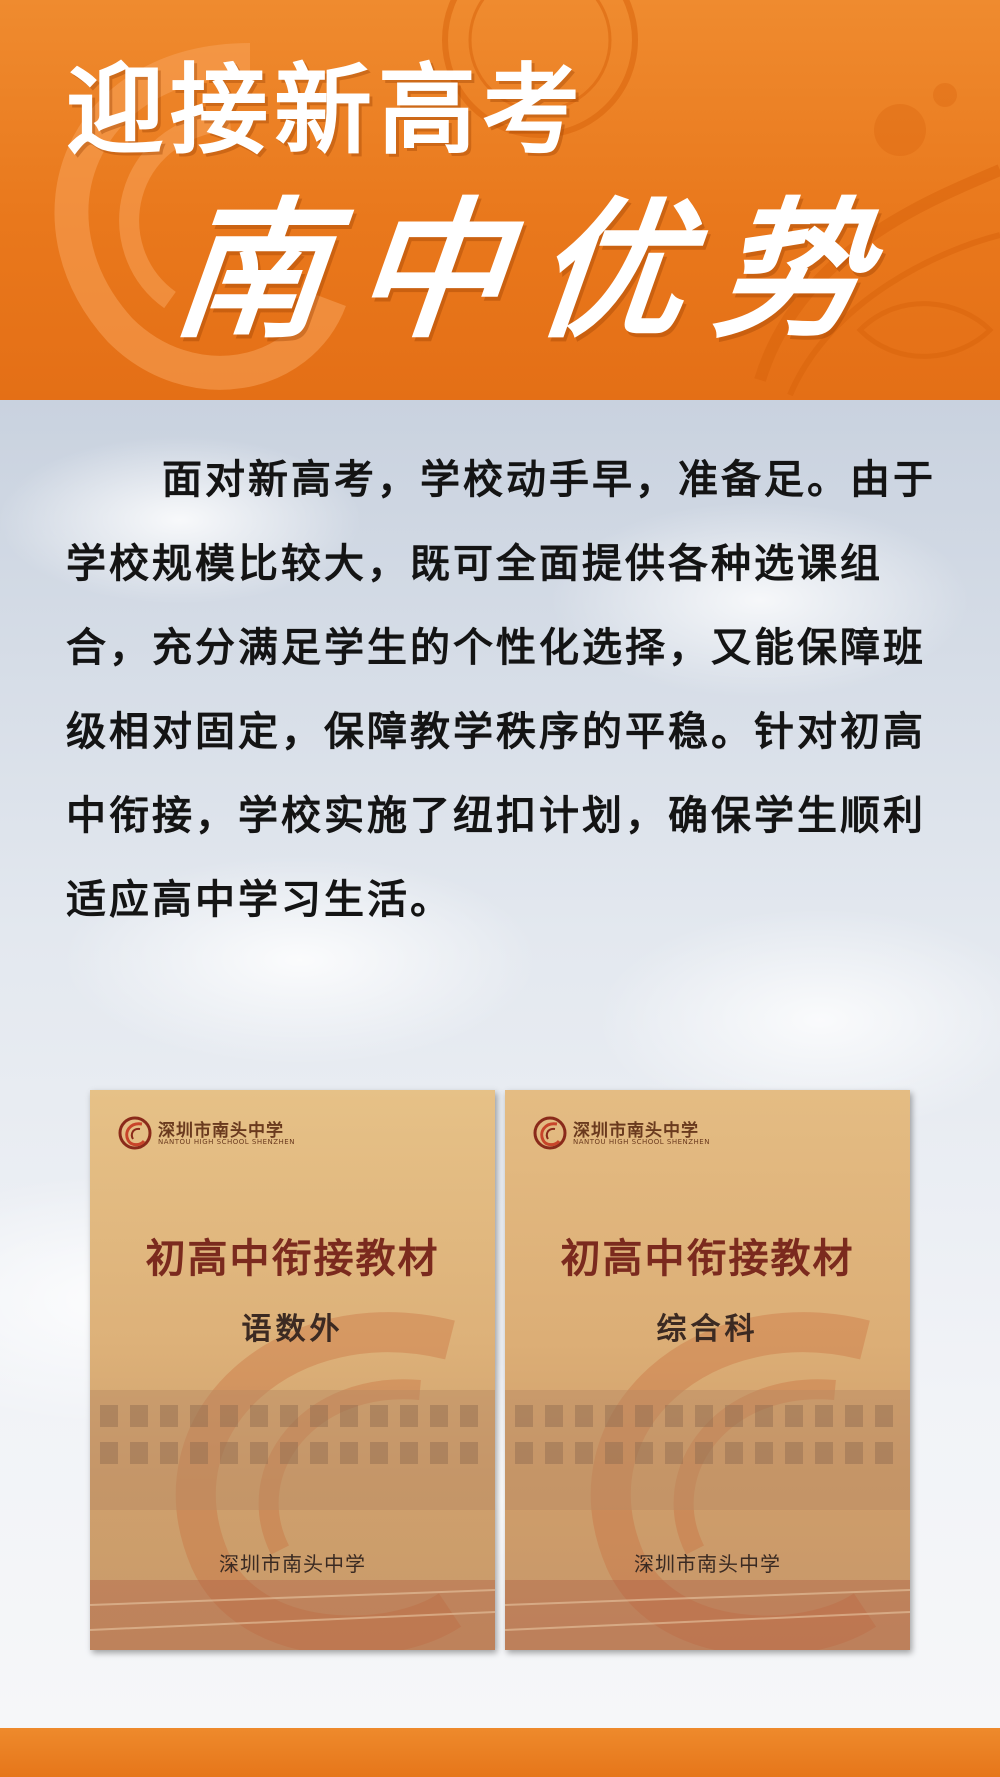 The width and height of the screenshot is (1000, 1777). Describe the element at coordinates (536, 271) in the screenshot. I see `calligraphy-title: 南中优势` at that location.